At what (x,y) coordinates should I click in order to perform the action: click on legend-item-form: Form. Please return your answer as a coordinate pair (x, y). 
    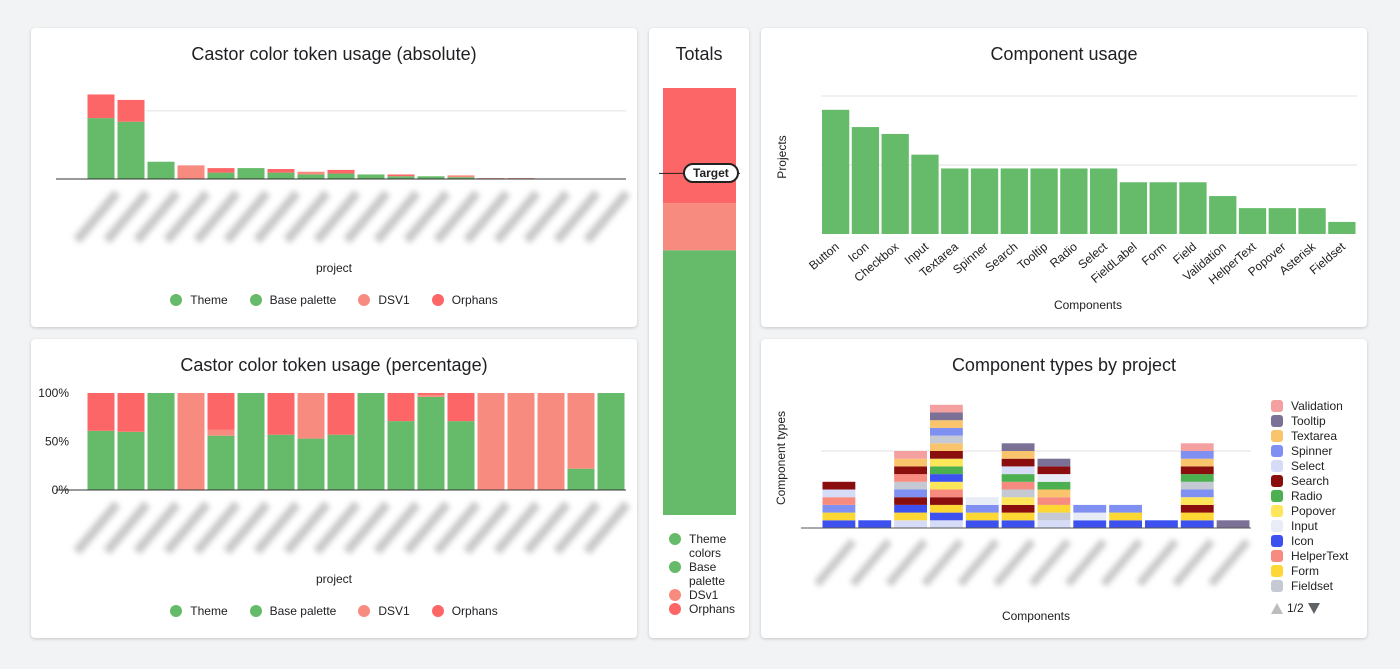
    Looking at the image, I should click on (1317, 570).